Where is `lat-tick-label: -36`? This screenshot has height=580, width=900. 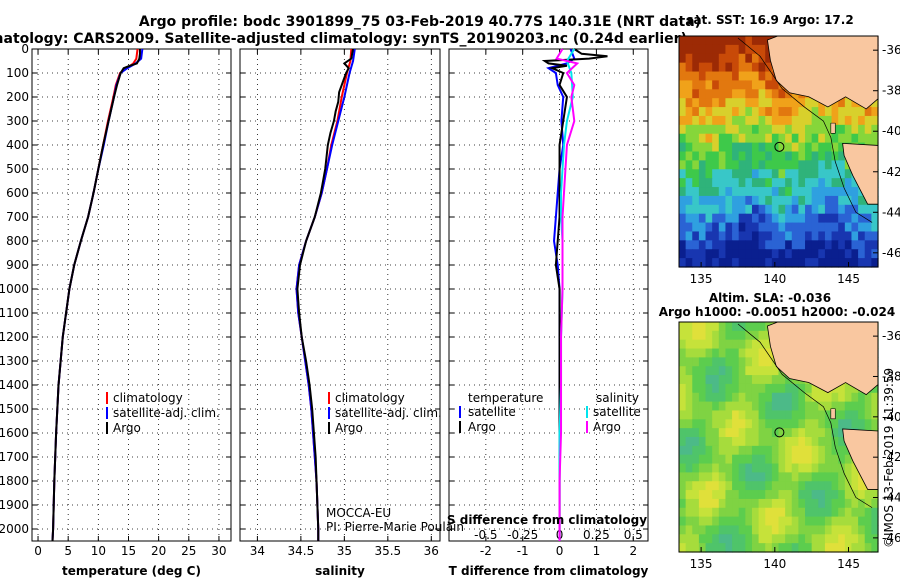 lat-tick-label: -36 is located at coordinates (891, 50).